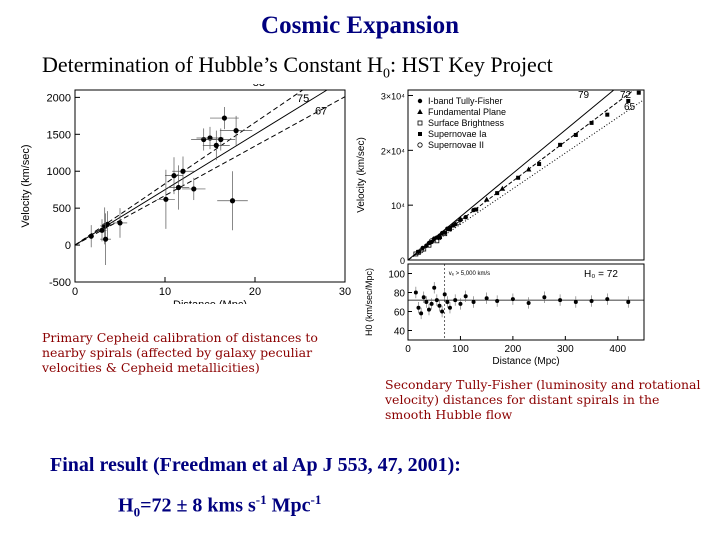 This screenshot has height=540, width=720. I want to click on chart-c-xlabel: Distance (Mpc), so click(525, 361).